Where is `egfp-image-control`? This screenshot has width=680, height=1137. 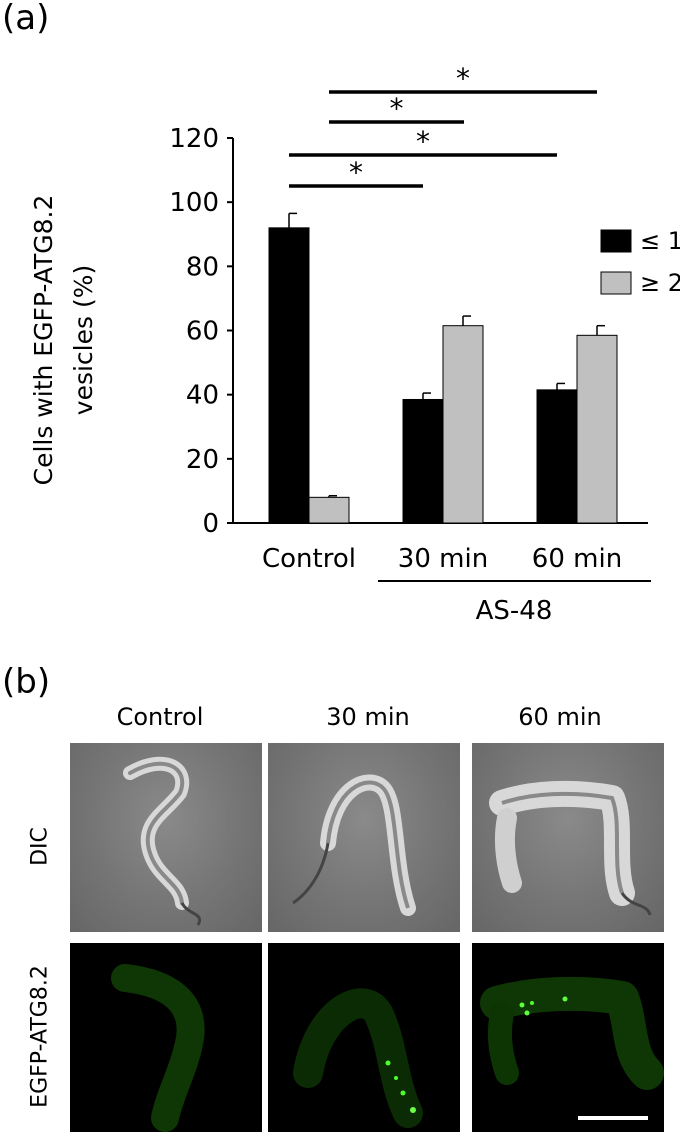 egfp-image-control is located at coordinates (166, 1037).